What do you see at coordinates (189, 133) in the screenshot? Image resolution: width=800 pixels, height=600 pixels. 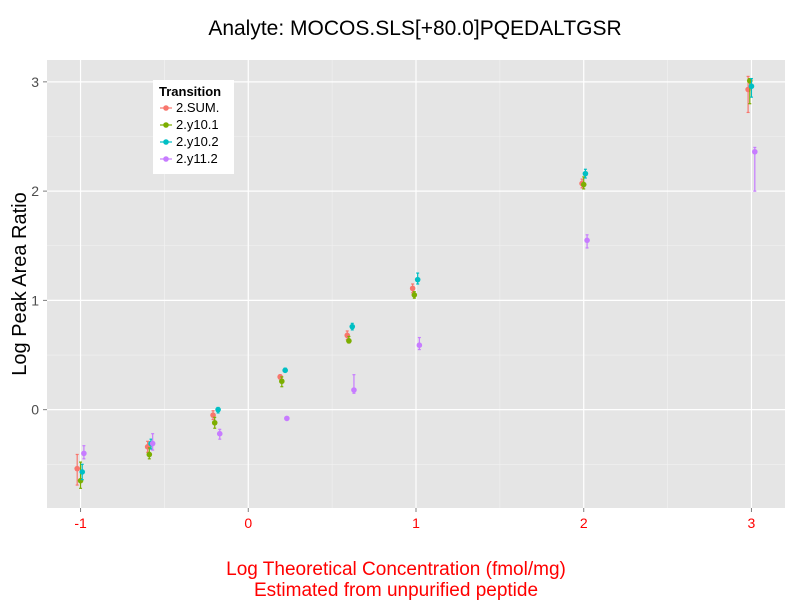 I see `legend-items: 2.SUM. 2.y10.1 2.y10.2 2.y11.2` at bounding box center [189, 133].